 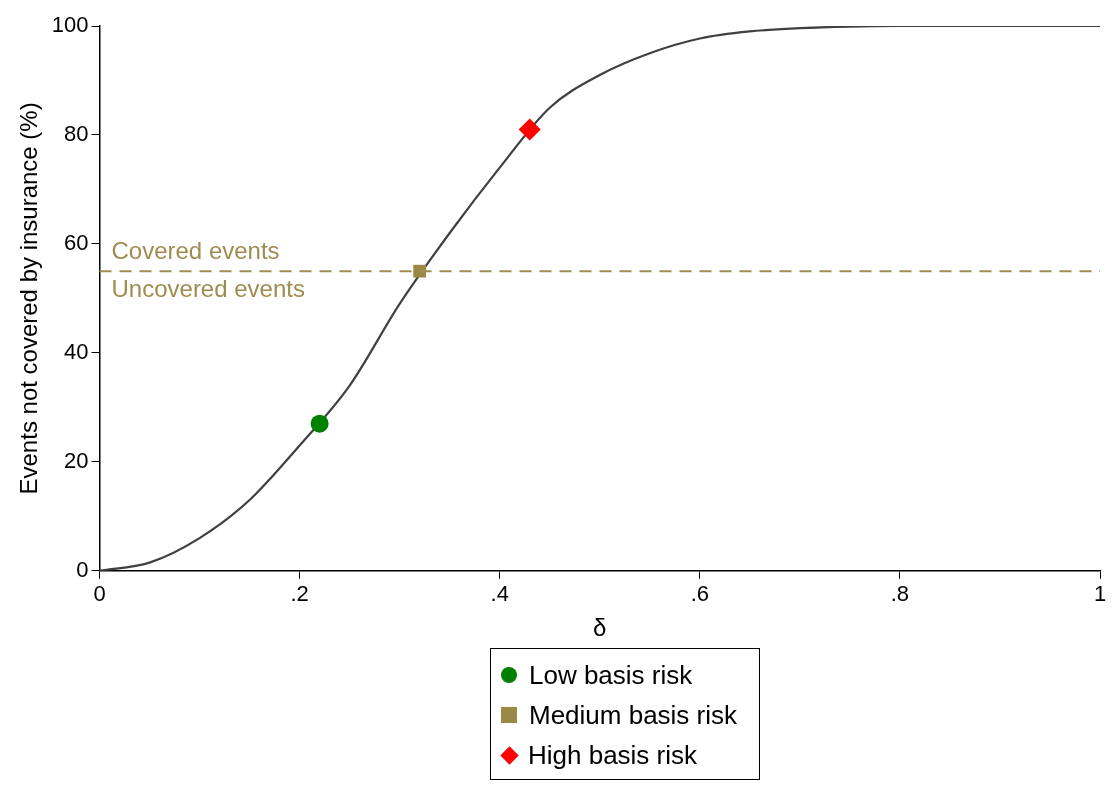 I want to click on y-tick-label: 80, so click(x=76, y=134).